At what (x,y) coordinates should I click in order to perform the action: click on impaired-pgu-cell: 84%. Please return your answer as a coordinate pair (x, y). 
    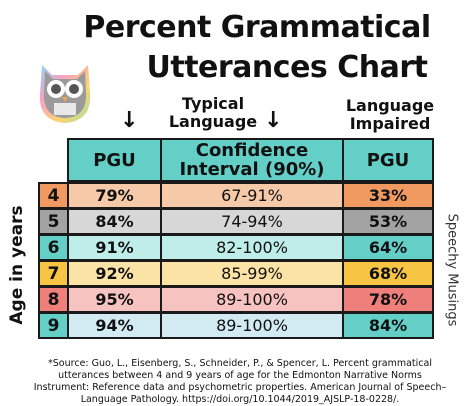
    Looking at the image, I should click on (388, 325).